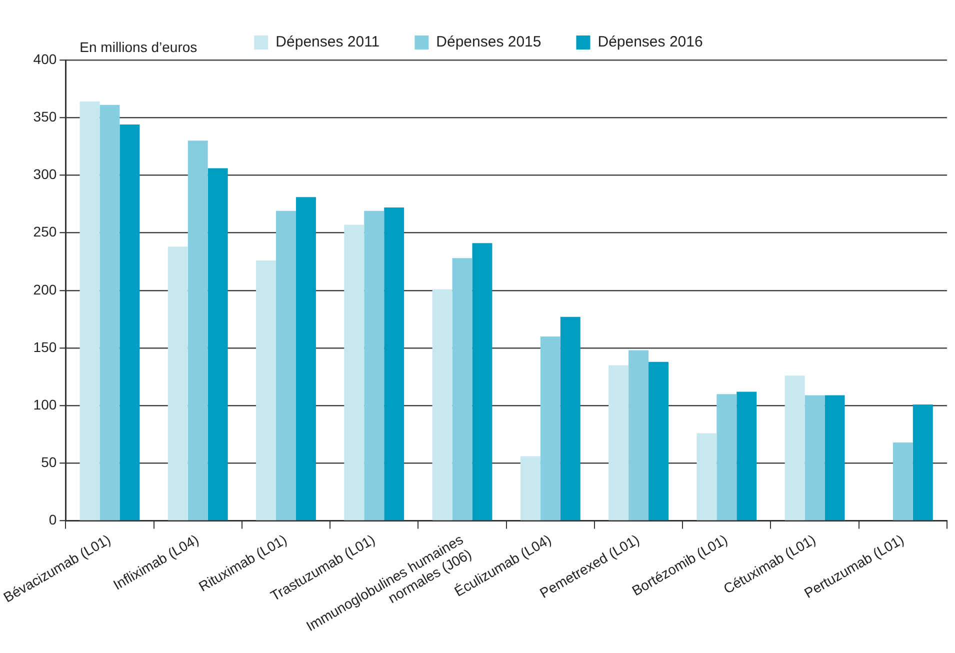 Image resolution: width=955 pixels, height=653 pixels. I want to click on y-tick-label: 400, so click(45, 58).